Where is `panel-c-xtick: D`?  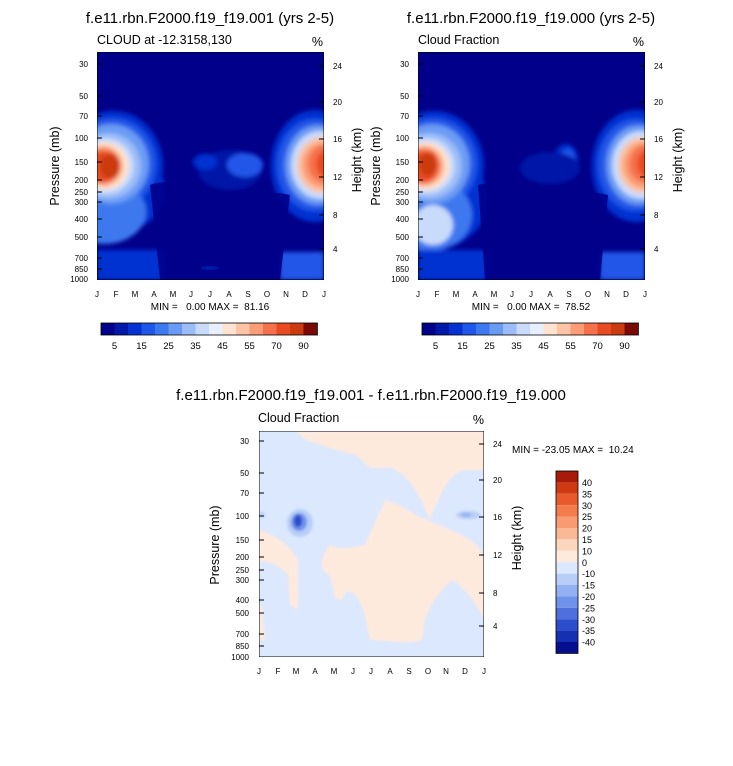 panel-c-xtick: D is located at coordinates (465, 671).